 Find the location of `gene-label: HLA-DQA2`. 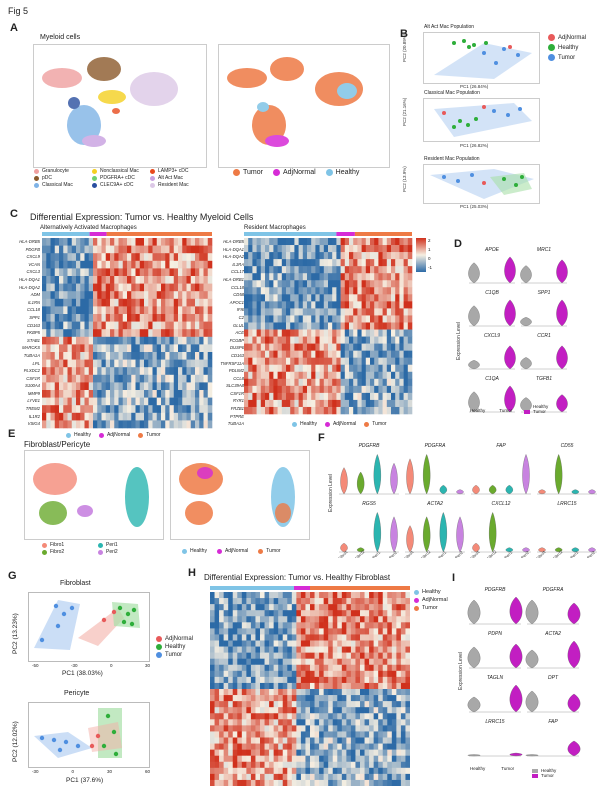

gene-label: HLA-DQA2 is located at coordinates (29, 287).